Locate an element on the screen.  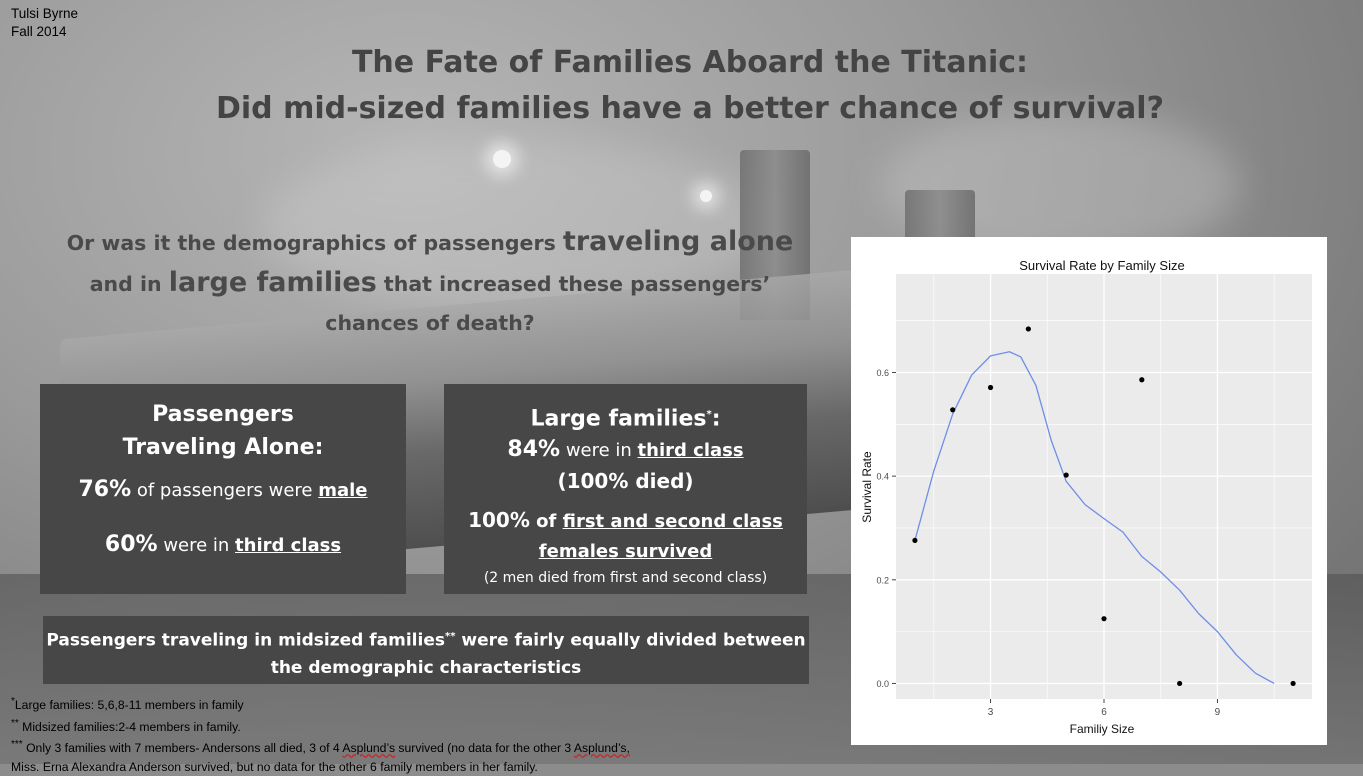
question-emphasis-large: large families is located at coordinates (272, 282).